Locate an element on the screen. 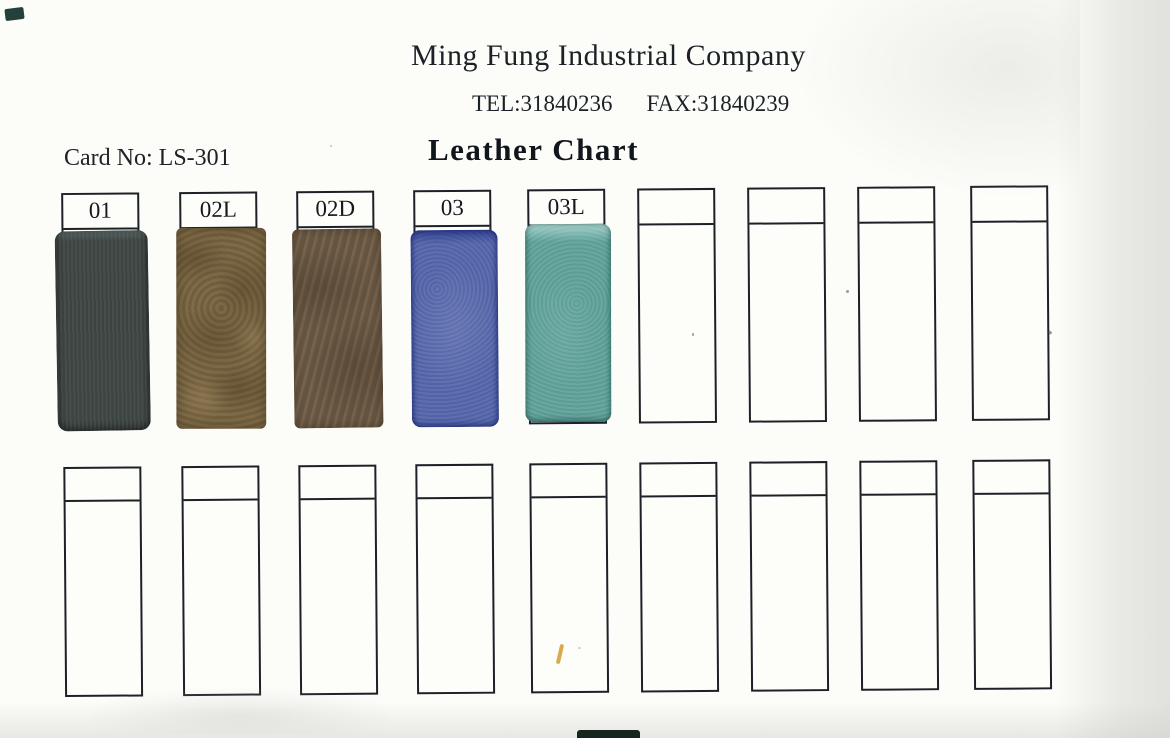 The image size is (1170, 738). sample-box: 03L is located at coordinates (568, 306).